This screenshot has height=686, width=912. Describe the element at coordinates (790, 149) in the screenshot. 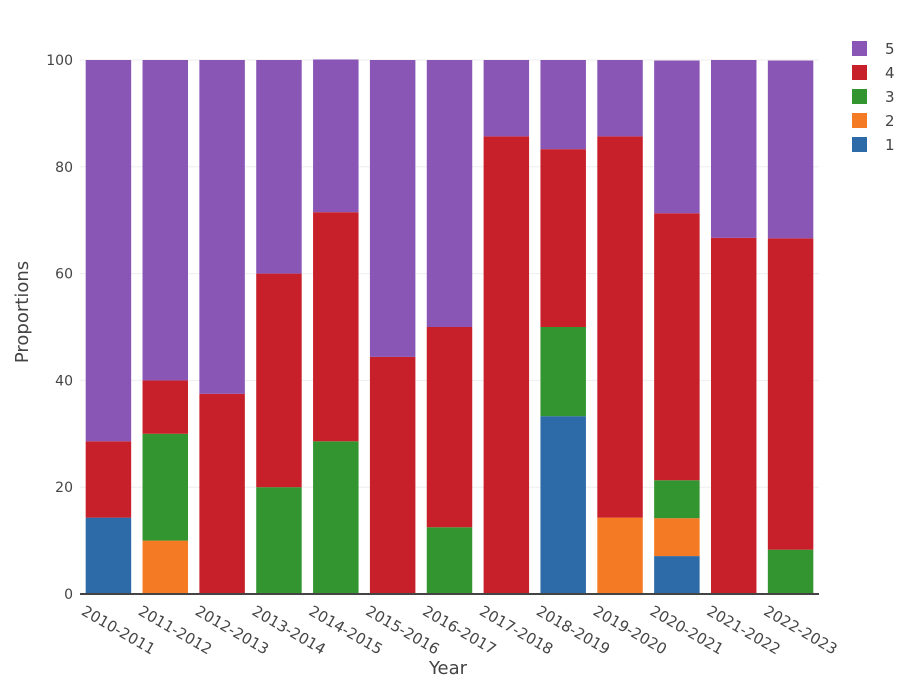

I see `bar-segment-5-2022-2023` at that location.